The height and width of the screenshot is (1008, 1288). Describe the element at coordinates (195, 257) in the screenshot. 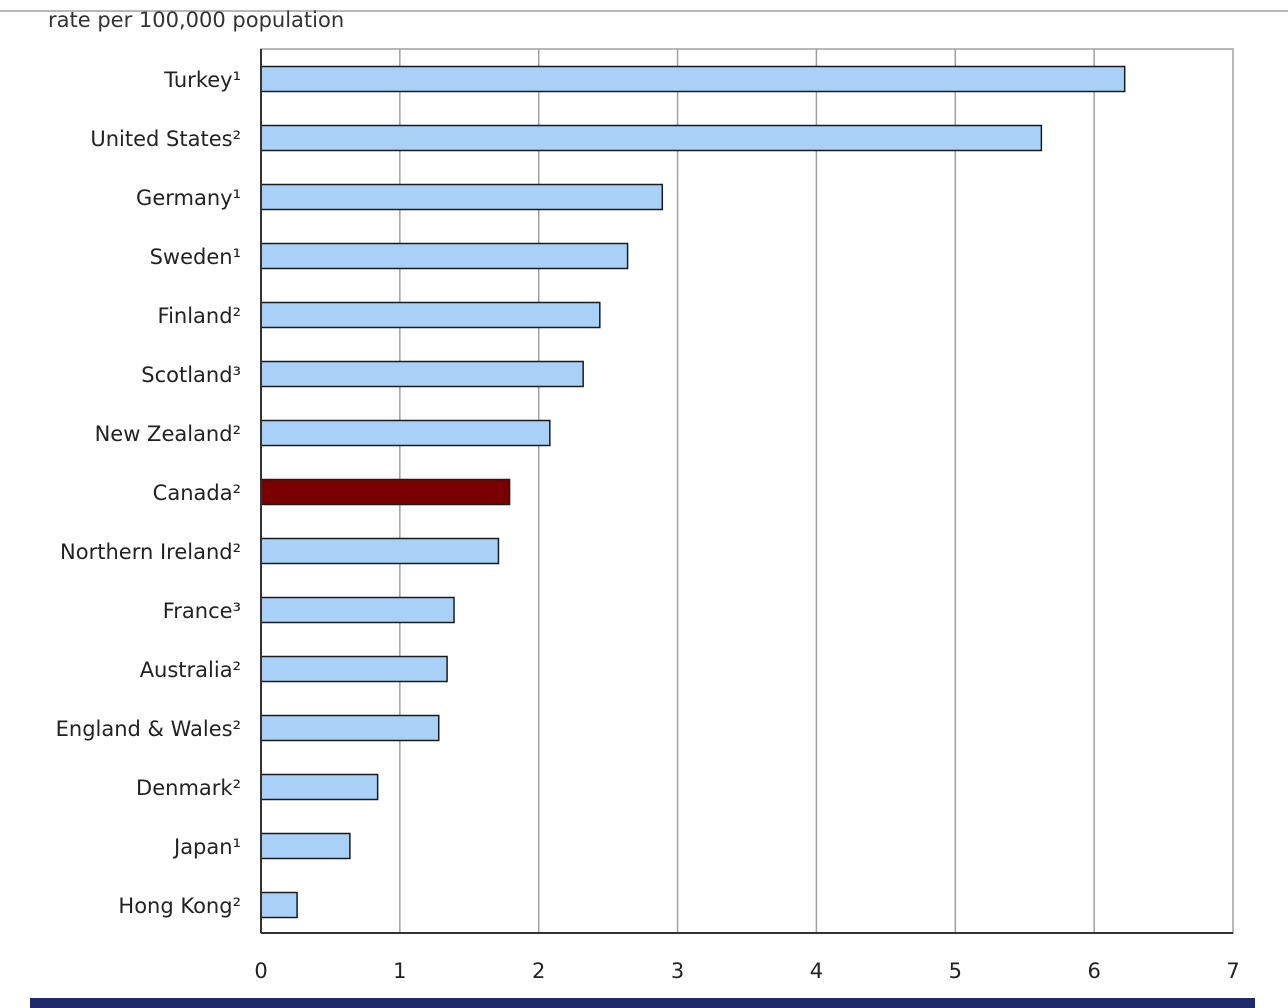

I see `category-label: Sweden¹` at that location.